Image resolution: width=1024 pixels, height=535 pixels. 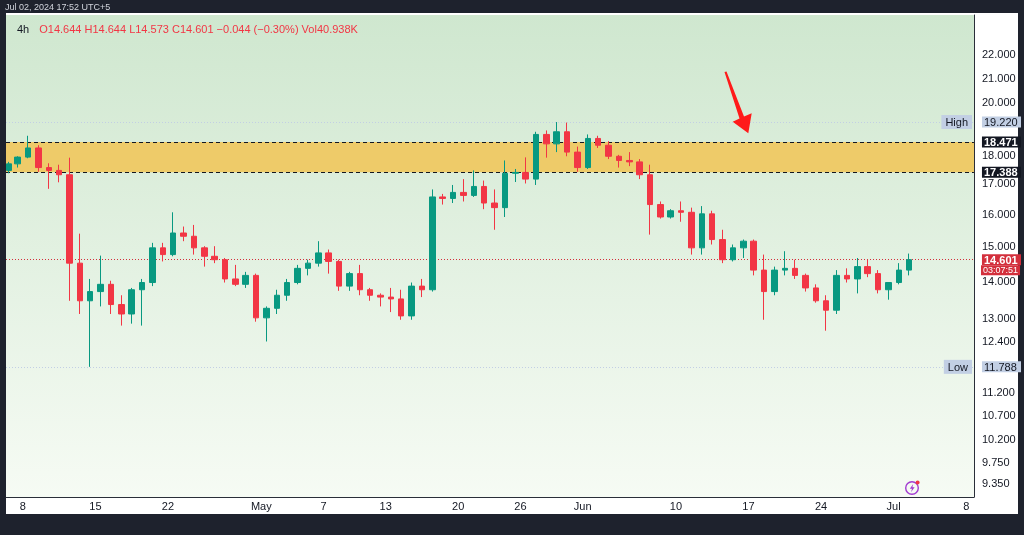 What do you see at coordinates (998, 183) in the screenshot?
I see `y-tick-label: 17.000` at bounding box center [998, 183].